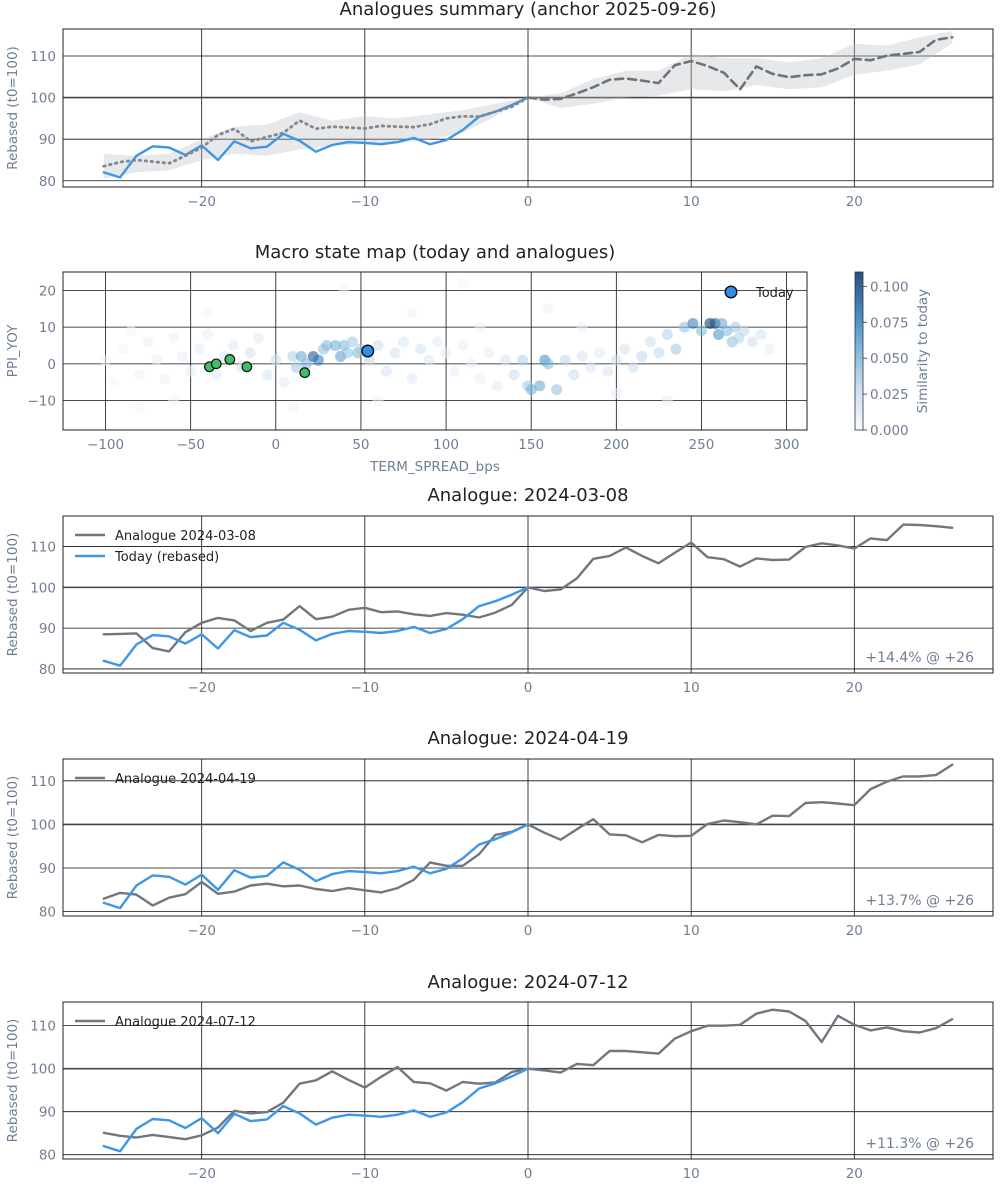  What do you see at coordinates (368, 351) in the screenshot?
I see `today-point` at bounding box center [368, 351].